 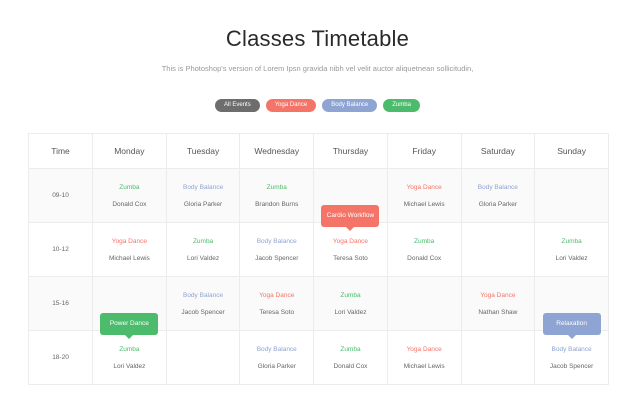 I want to click on teacher-name: Nathan Shaw, so click(x=498, y=312).